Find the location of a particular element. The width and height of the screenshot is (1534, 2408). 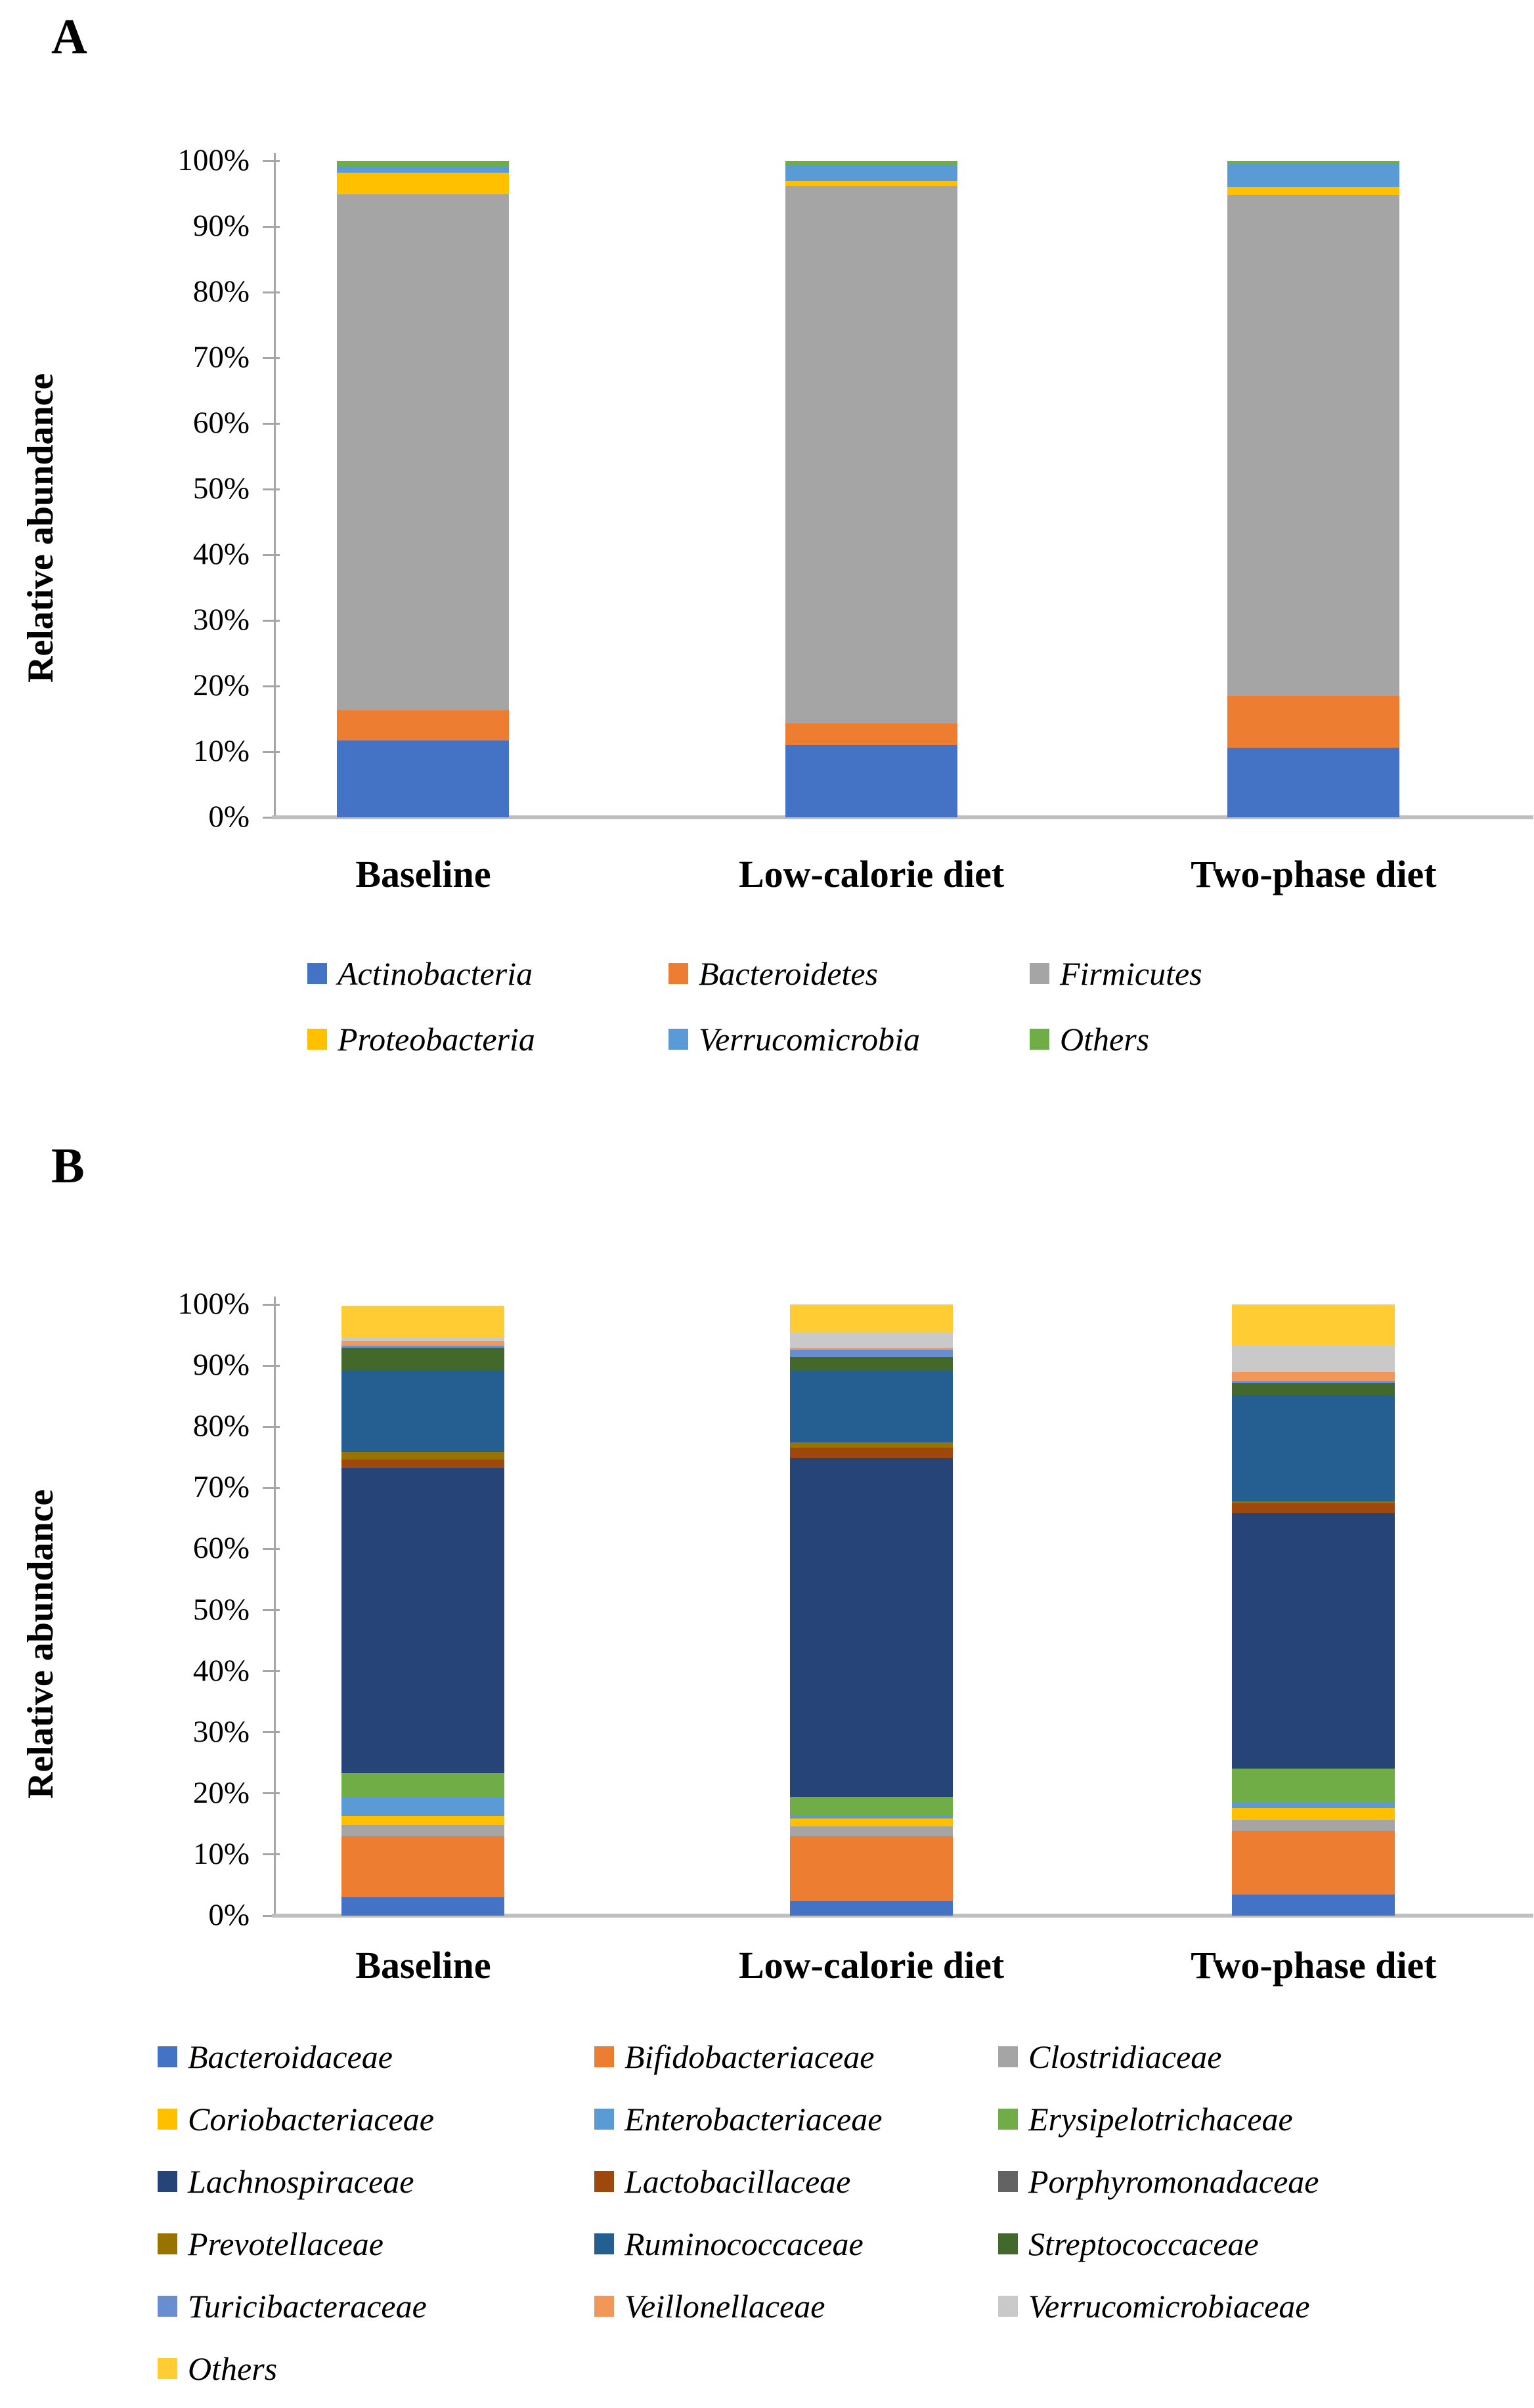

legend-item-verrucomicrobia: Verrucomicrobia is located at coordinates (794, 1039).